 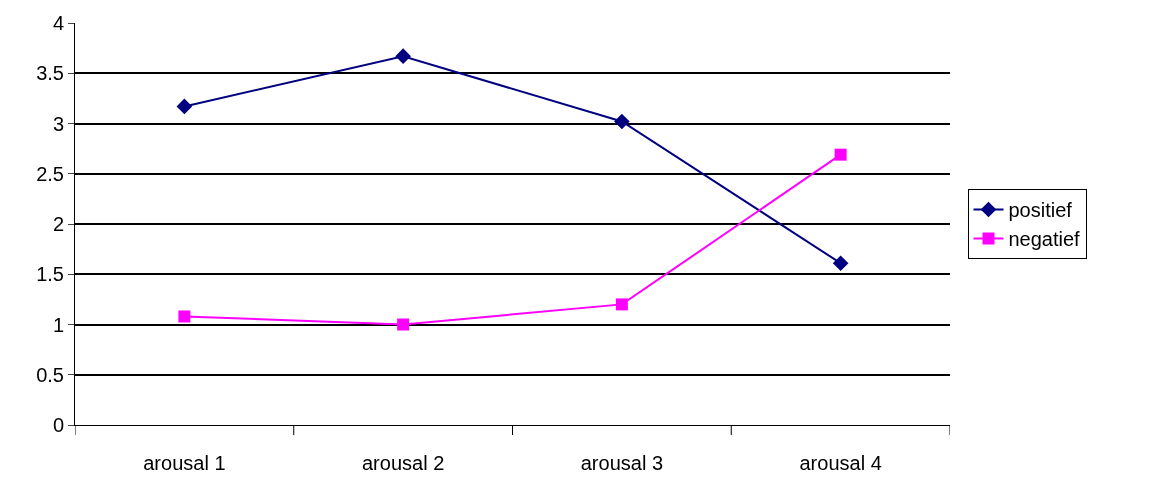 What do you see at coordinates (58, 23) in the screenshot?
I see `y-tick-label: 4` at bounding box center [58, 23].